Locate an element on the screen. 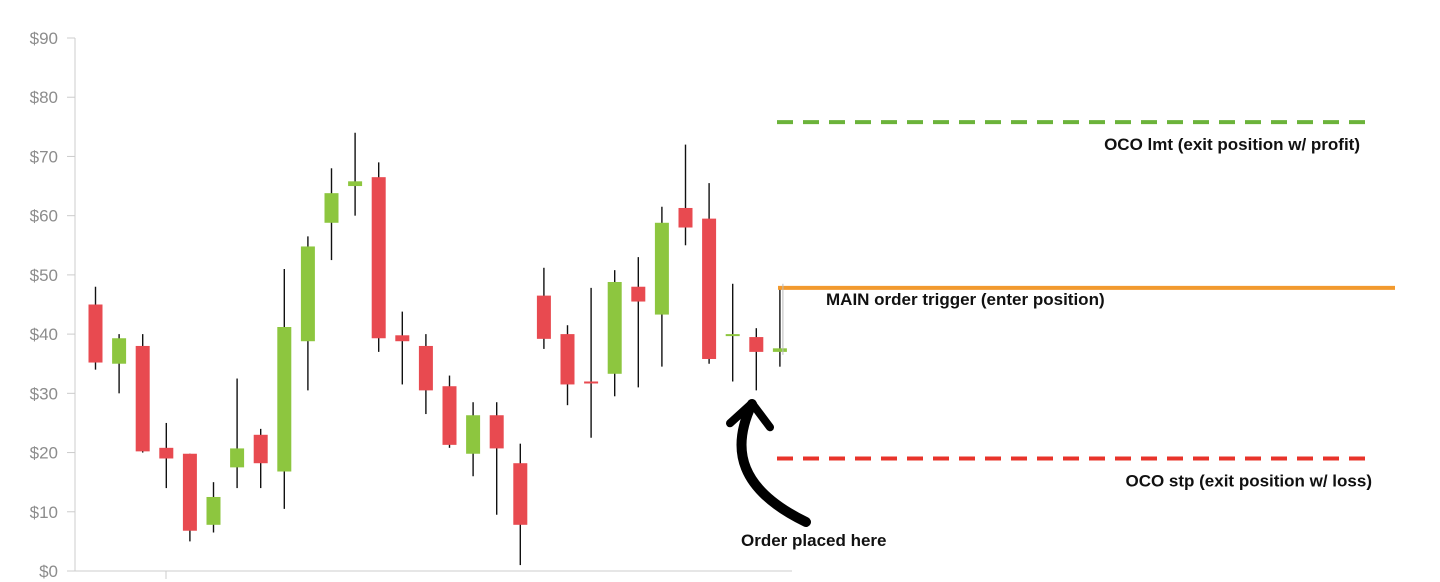 This screenshot has height=582, width=1440. y-tick-label: $10 is located at coordinates (44, 512).